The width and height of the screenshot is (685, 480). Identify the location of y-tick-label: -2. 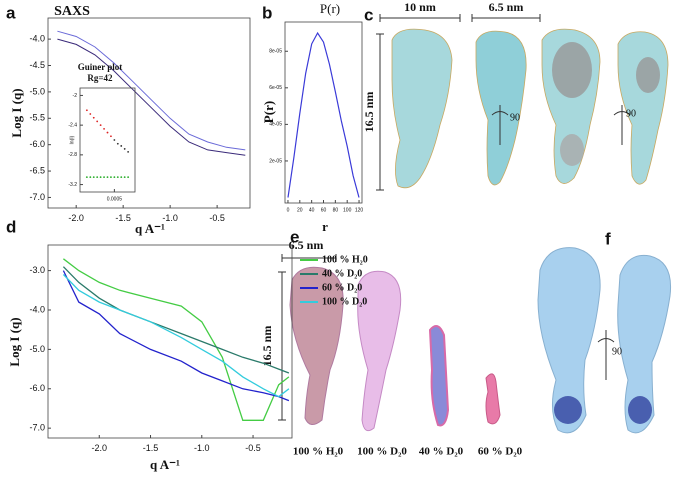
(75, 96).